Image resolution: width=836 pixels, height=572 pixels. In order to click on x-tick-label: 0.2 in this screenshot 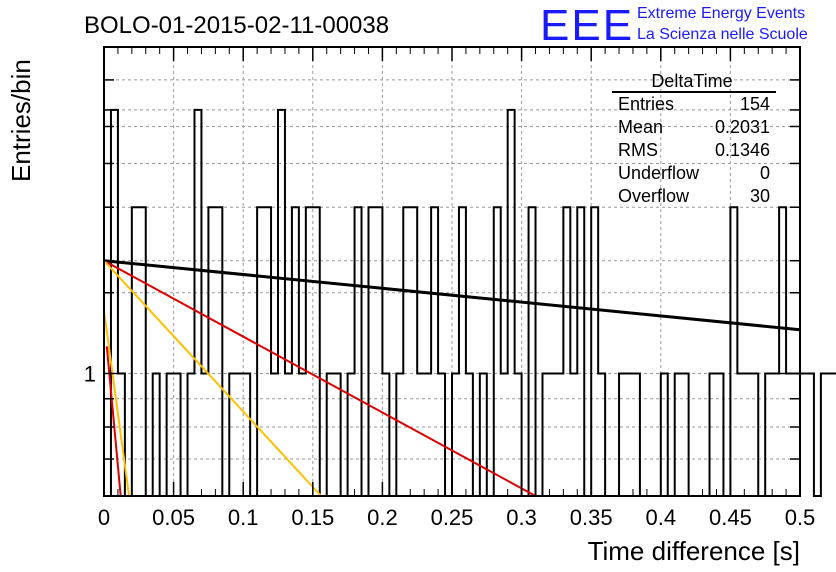, I will do `click(382, 517)`.